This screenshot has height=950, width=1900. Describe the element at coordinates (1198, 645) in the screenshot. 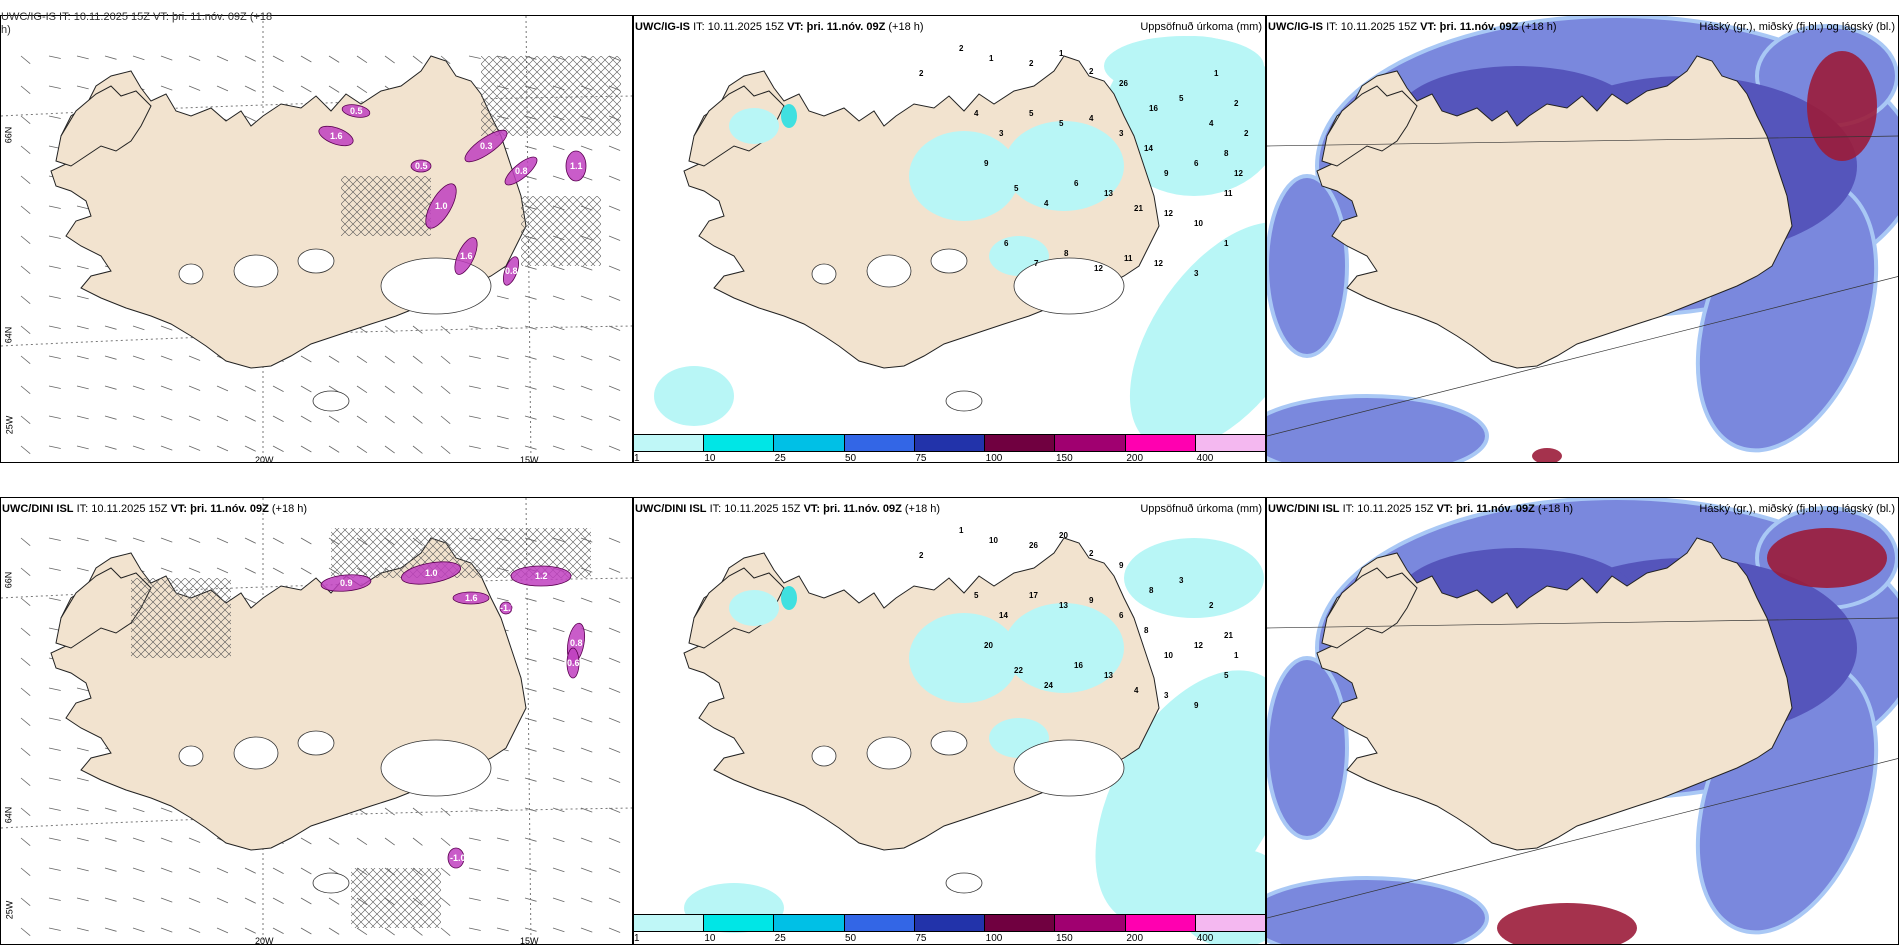

I see `svg-precip-bottom-amount-18: 12` at that location.